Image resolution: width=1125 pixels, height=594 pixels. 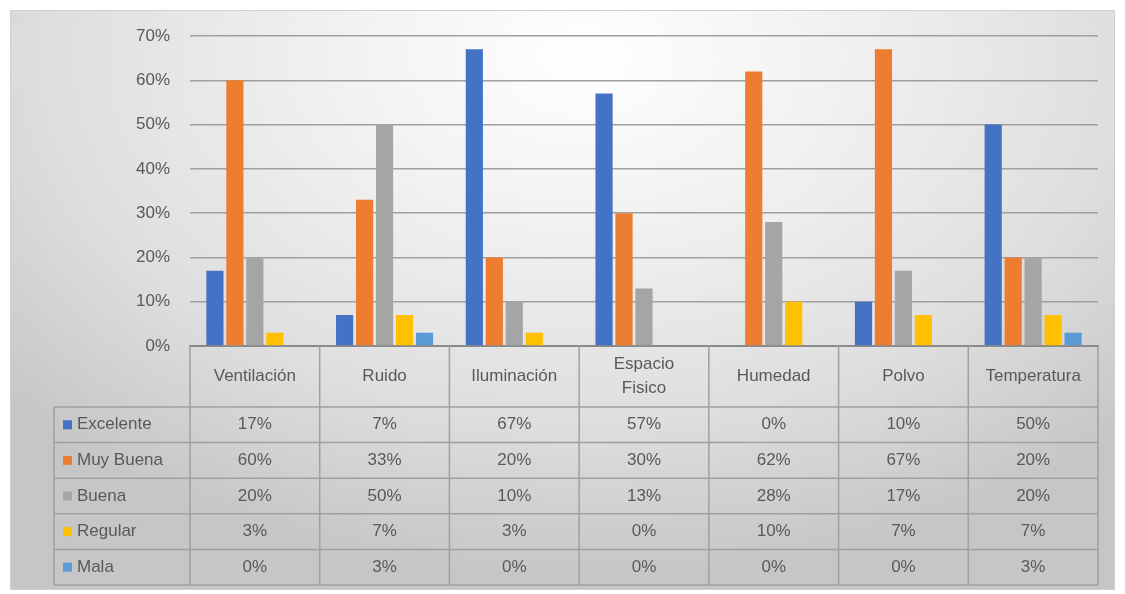 What do you see at coordinates (152, 35) in the screenshot?
I see `y-tick-label: 70%` at bounding box center [152, 35].